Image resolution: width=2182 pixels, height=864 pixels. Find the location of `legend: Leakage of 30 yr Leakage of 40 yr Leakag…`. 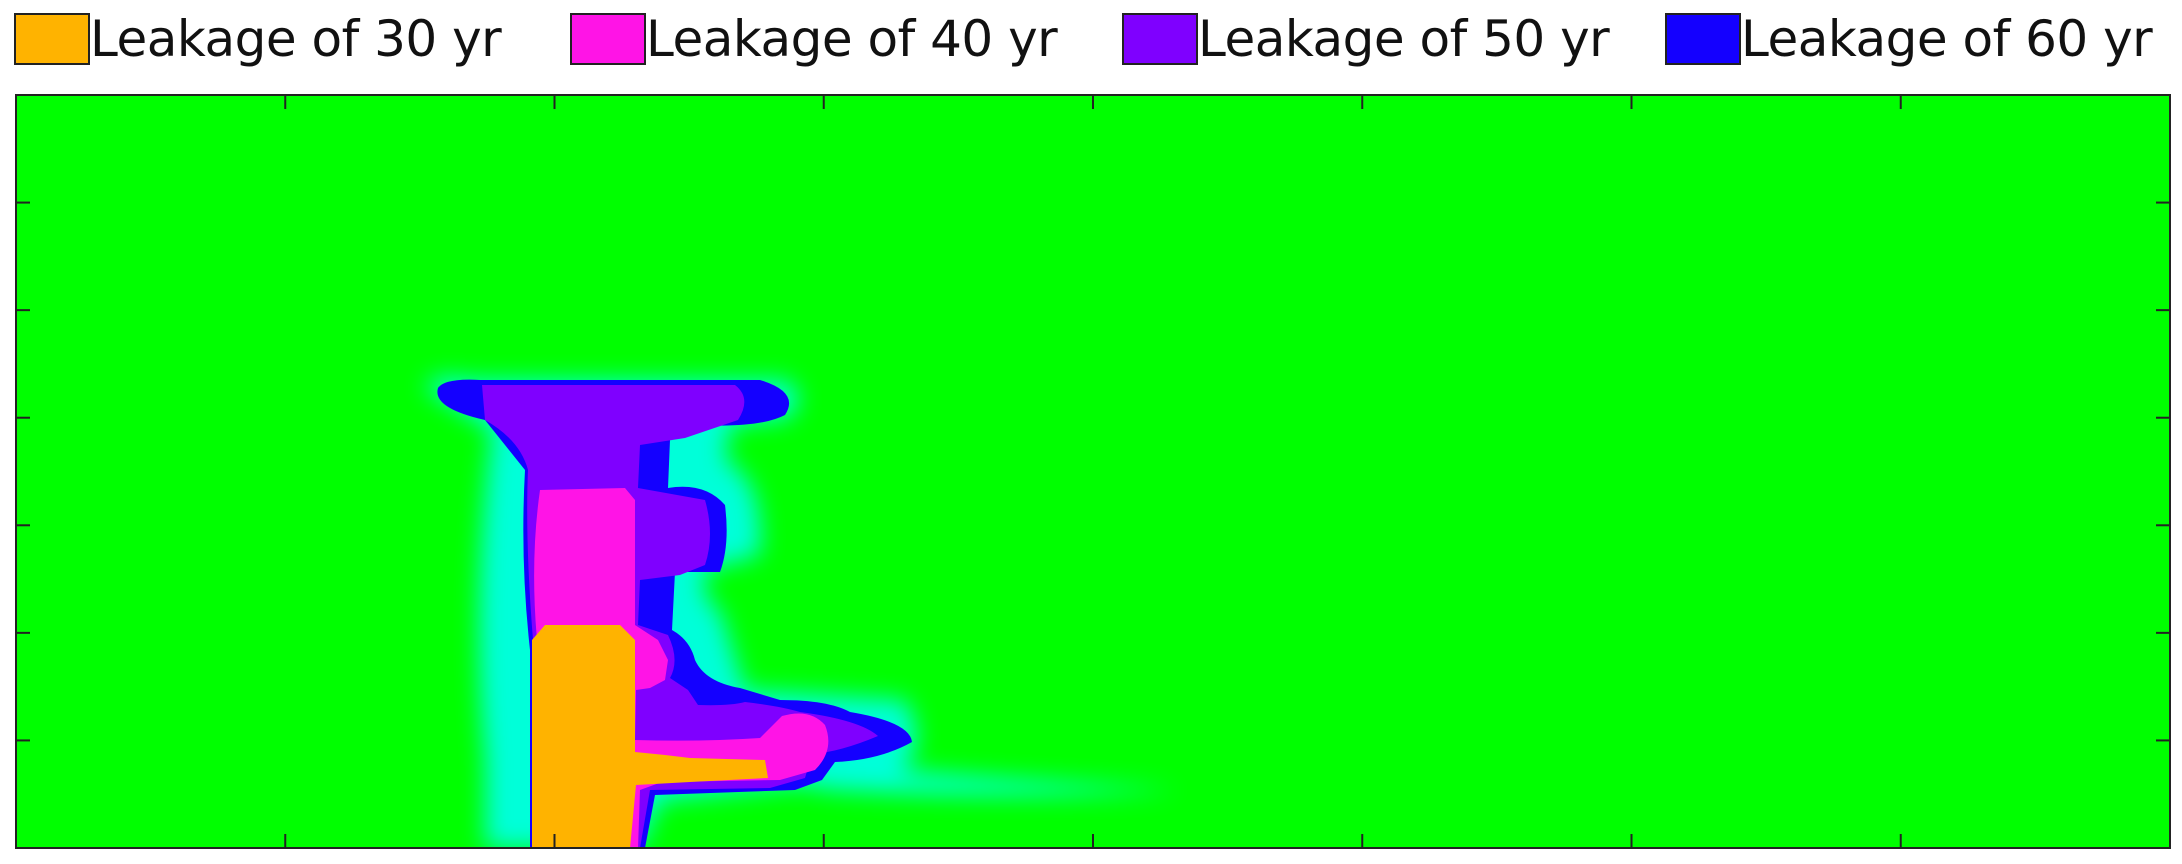

legend: Leakage of 30 yr Leakage of 40 yr Leakag… is located at coordinates (1091, 40).